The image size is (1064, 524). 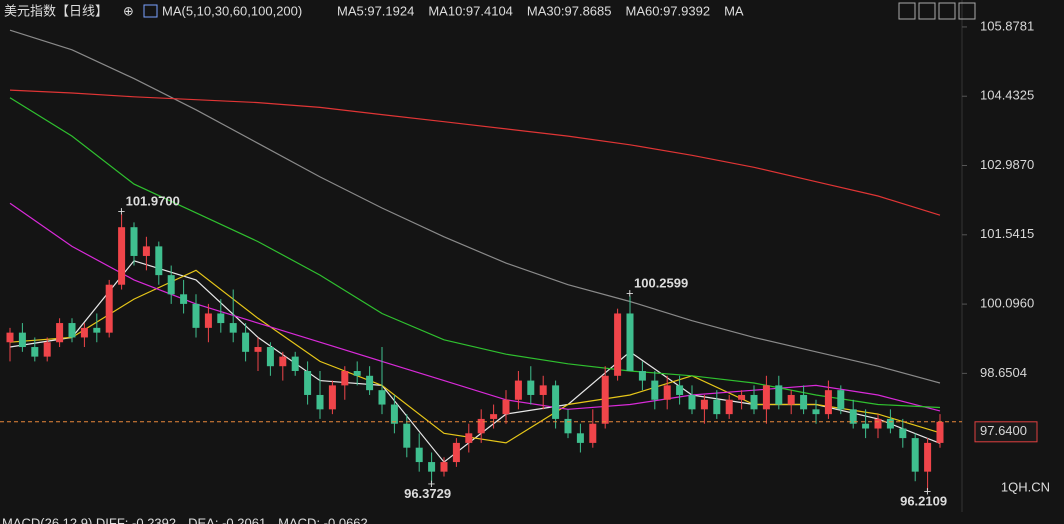 I want to click on last-price-box, so click(x=1006, y=432).